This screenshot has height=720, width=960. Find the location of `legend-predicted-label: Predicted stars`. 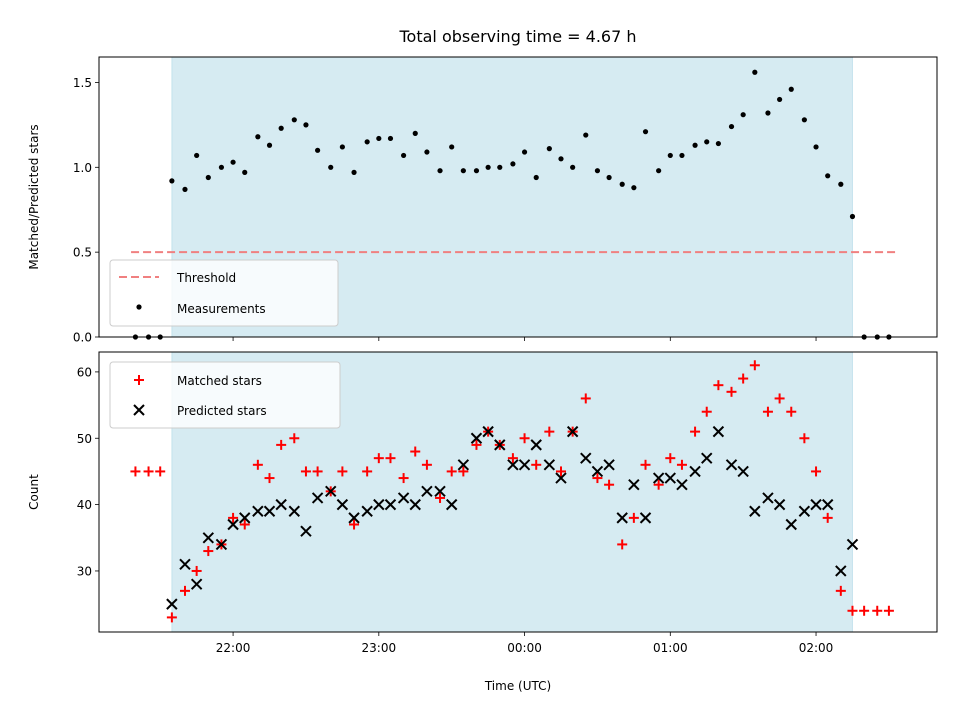

legend-predicted-label: Predicted stars is located at coordinates (222, 411).